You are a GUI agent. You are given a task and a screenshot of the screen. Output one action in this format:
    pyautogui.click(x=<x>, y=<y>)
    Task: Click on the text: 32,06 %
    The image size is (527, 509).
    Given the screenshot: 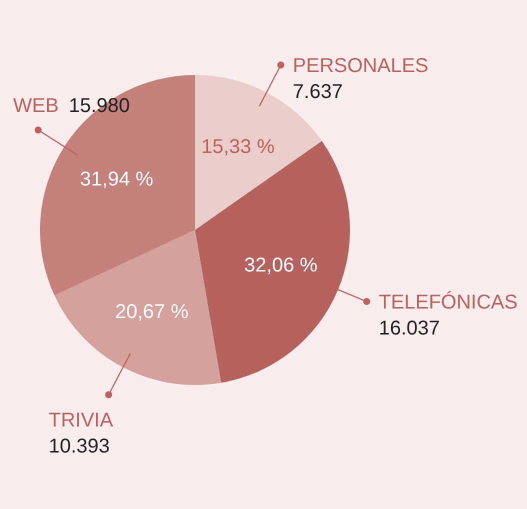 What is the action you would take?
    pyautogui.click(x=281, y=265)
    